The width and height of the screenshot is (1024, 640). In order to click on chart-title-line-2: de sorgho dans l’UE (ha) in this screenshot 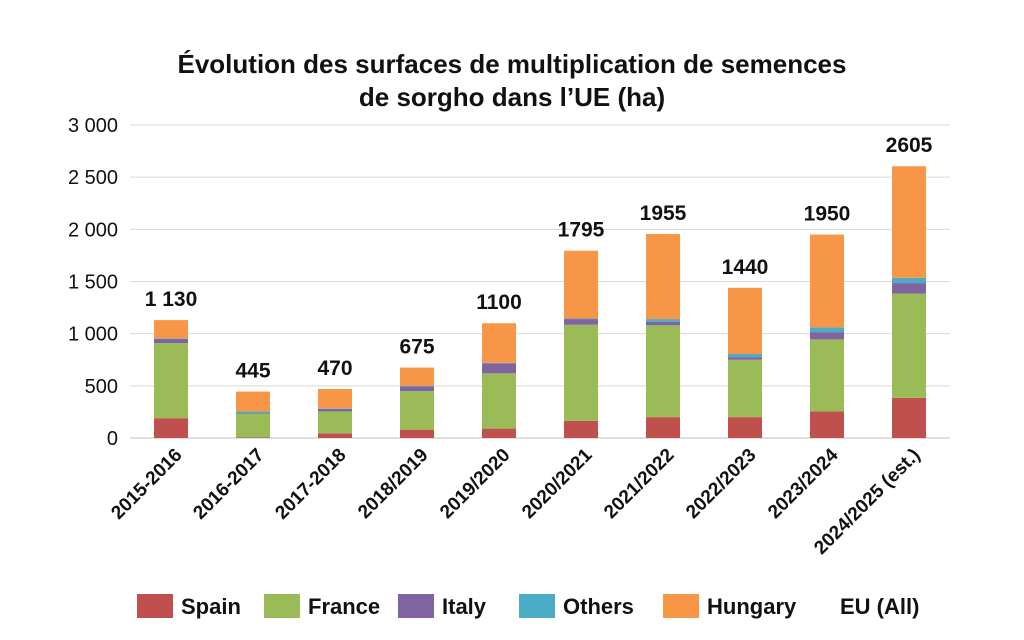, I will do `click(512, 97)`.